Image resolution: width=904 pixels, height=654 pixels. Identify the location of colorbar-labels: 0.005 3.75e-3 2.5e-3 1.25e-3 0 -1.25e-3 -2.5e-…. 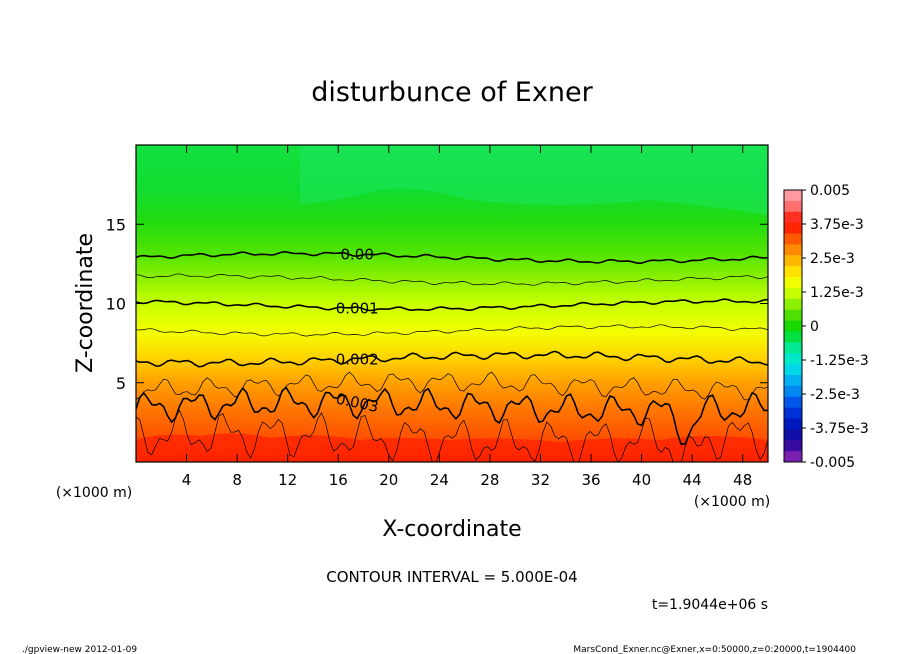
(835, 327).